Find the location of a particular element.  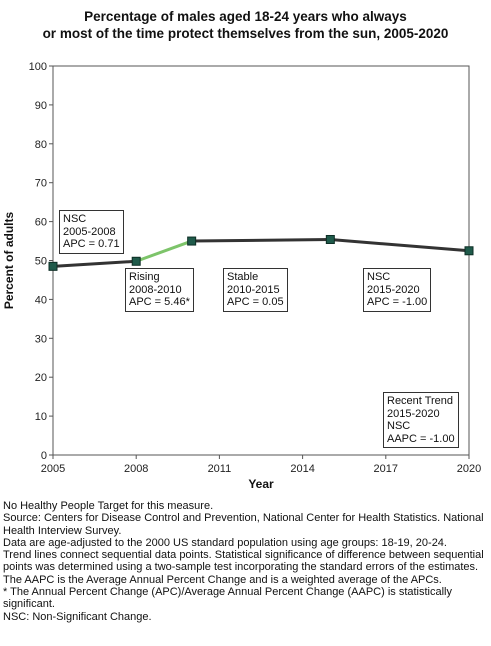

annotation-stable-2010-2015: Stable 2010-2015 APC = 0.05 is located at coordinates (255, 290).